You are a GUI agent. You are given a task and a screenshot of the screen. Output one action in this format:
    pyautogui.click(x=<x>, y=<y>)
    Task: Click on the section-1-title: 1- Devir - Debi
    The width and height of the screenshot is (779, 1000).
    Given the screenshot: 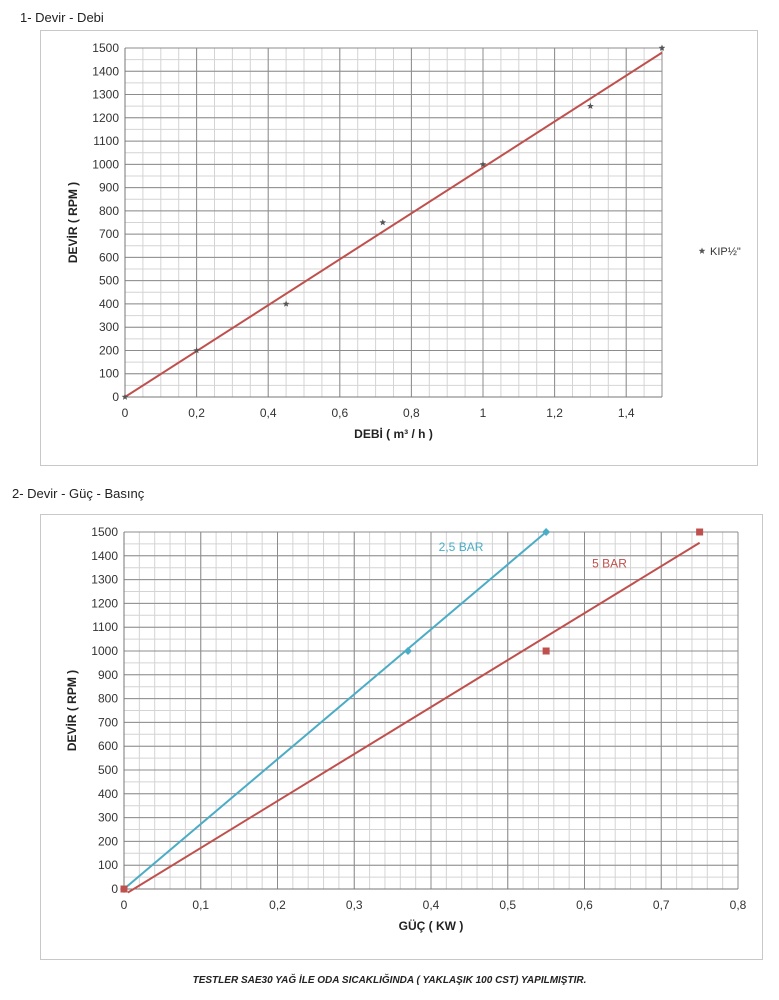 What is the action you would take?
    pyautogui.click(x=62, y=17)
    